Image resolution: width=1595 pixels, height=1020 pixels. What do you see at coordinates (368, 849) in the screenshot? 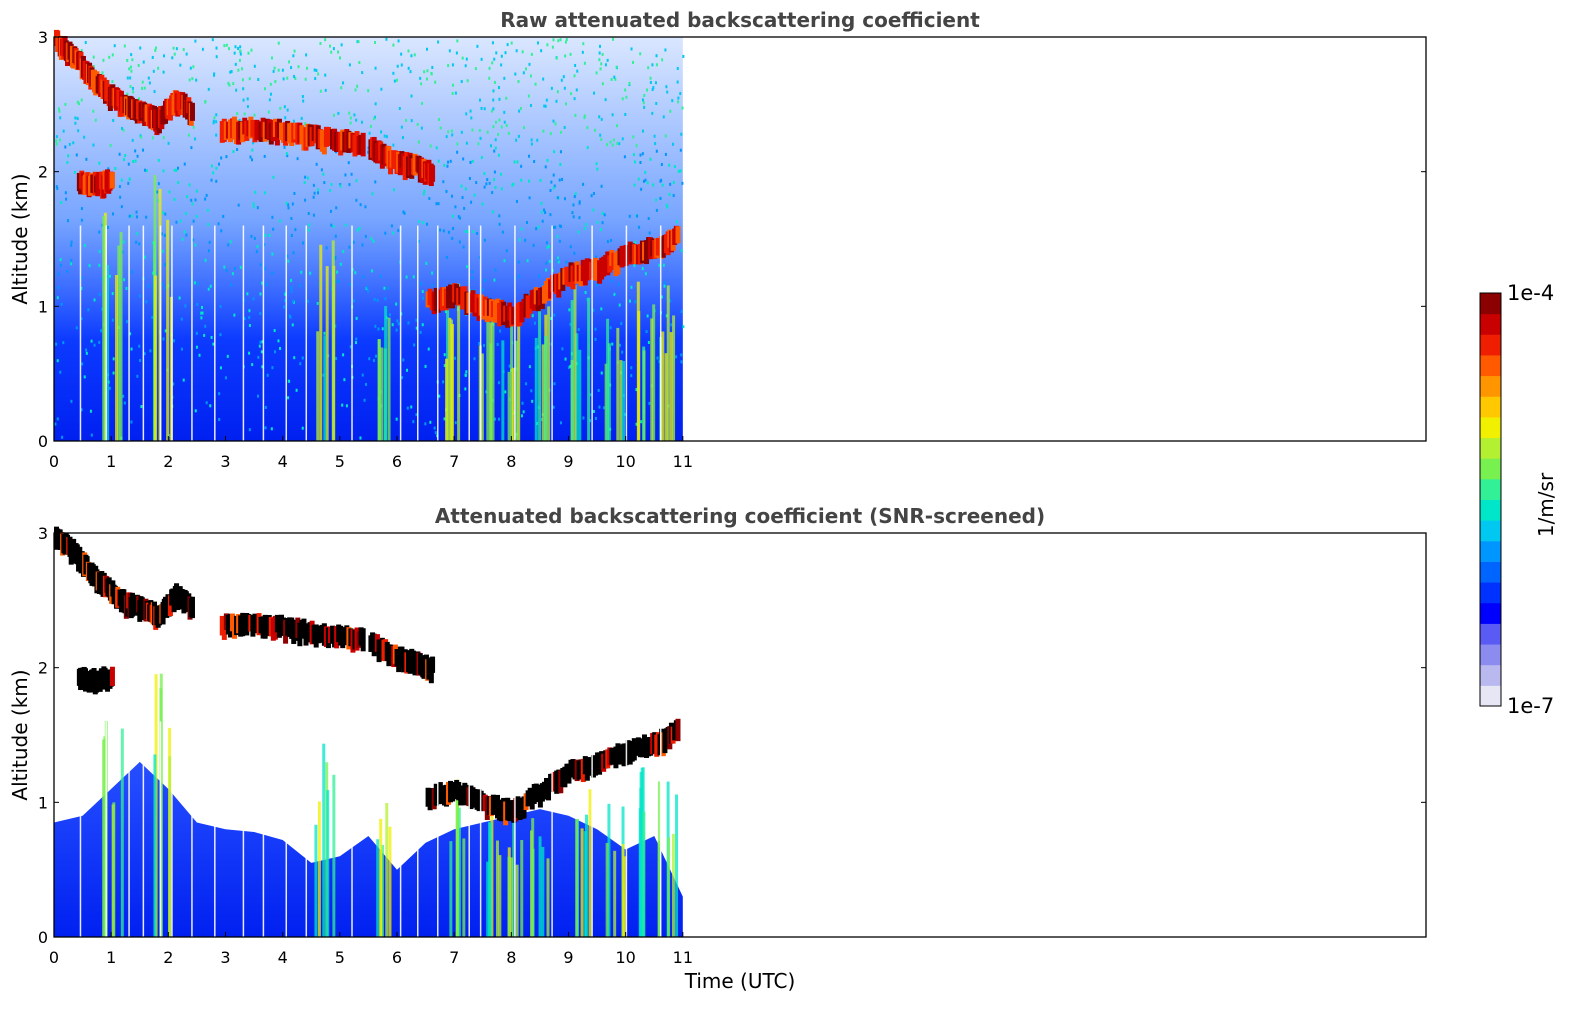
I see `boundary-layer` at bounding box center [368, 849].